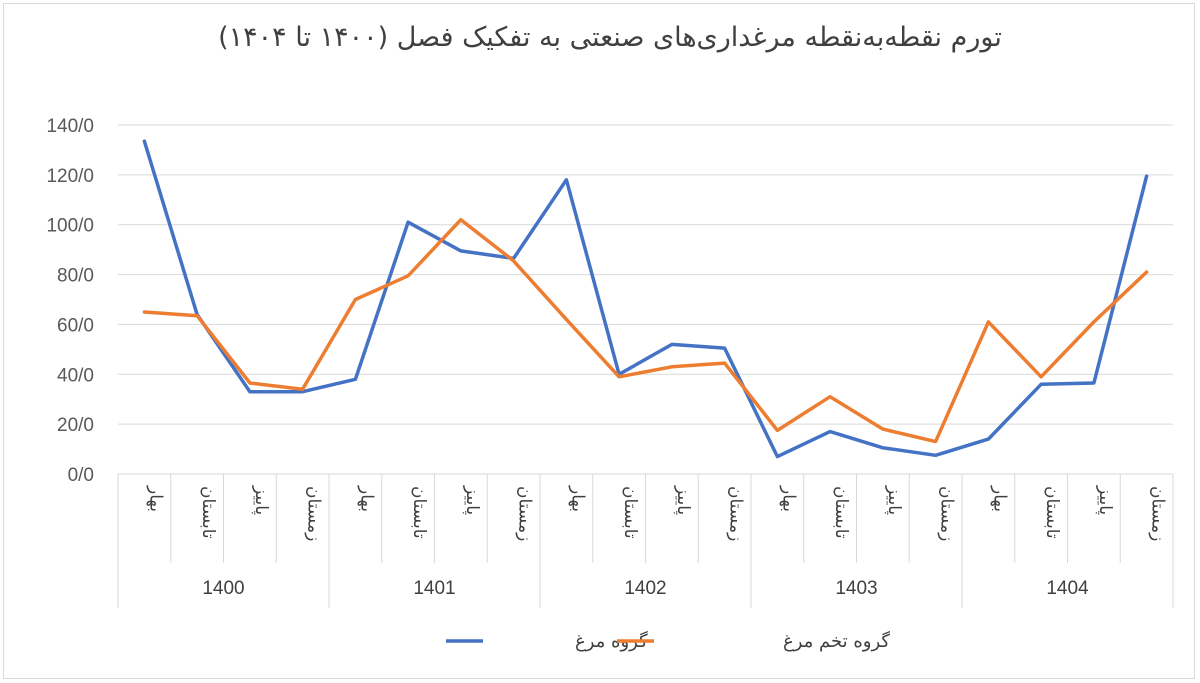 The image size is (1200, 683). What do you see at coordinates (668, 641) in the screenshot?
I see `legend: گروه مرغ گروه تخم مرغ` at bounding box center [668, 641].